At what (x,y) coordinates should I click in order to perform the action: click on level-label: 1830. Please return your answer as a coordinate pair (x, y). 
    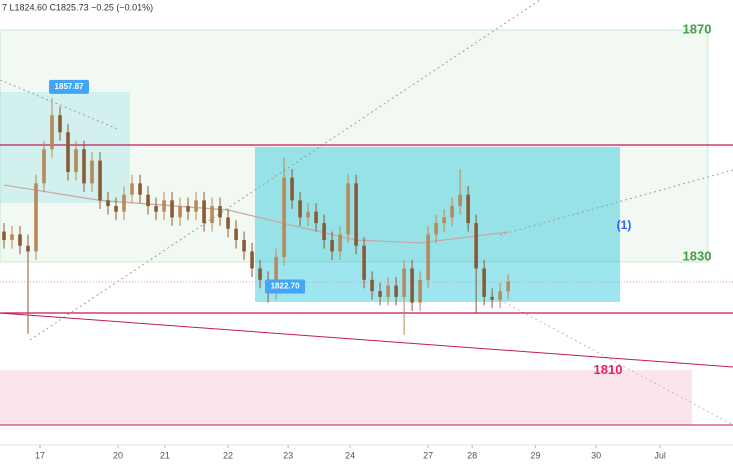
    Looking at the image, I should click on (697, 256).